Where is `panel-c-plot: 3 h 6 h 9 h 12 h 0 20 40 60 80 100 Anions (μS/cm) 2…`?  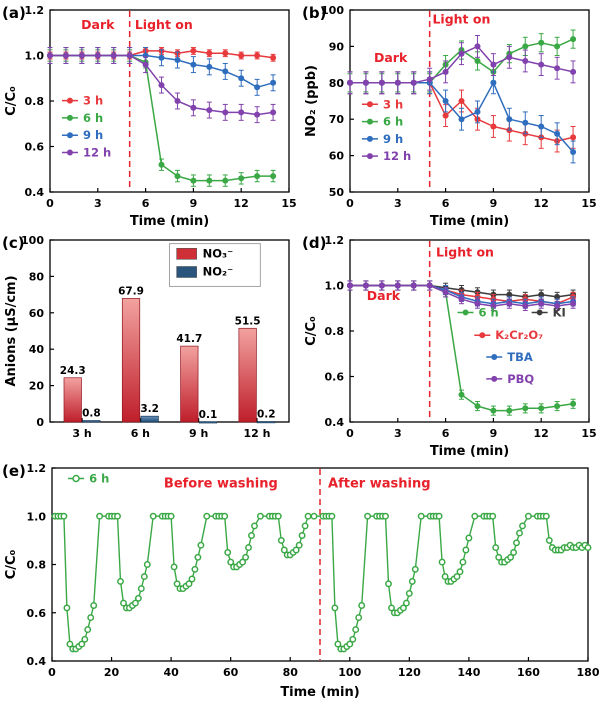 panel-c-plot: 3 h 6 h 9 h 12 h 0 20 40 60 80 100 Anions (μS/cm) 2… is located at coordinates (146, 337).